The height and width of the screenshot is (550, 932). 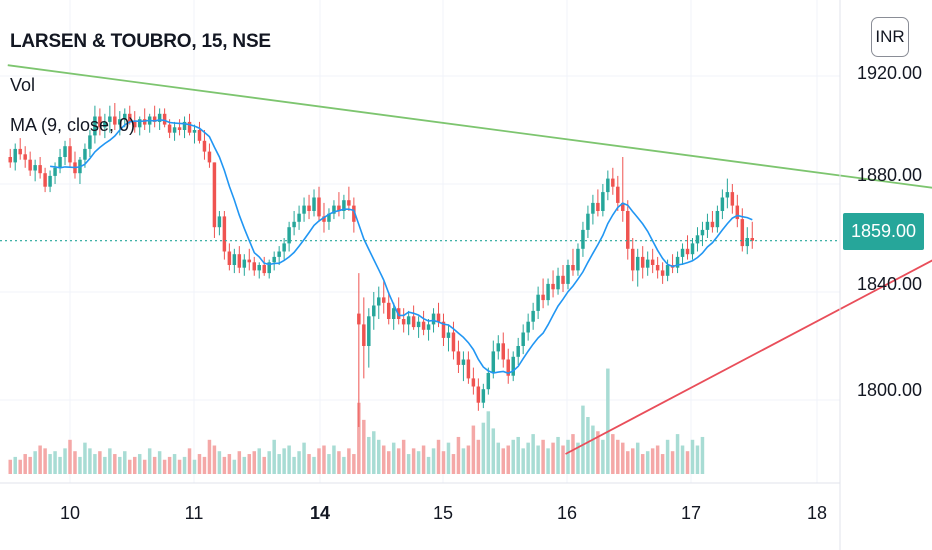 What do you see at coordinates (890, 390) in the screenshot?
I see `price-axis-label: 1800.00` at bounding box center [890, 390].